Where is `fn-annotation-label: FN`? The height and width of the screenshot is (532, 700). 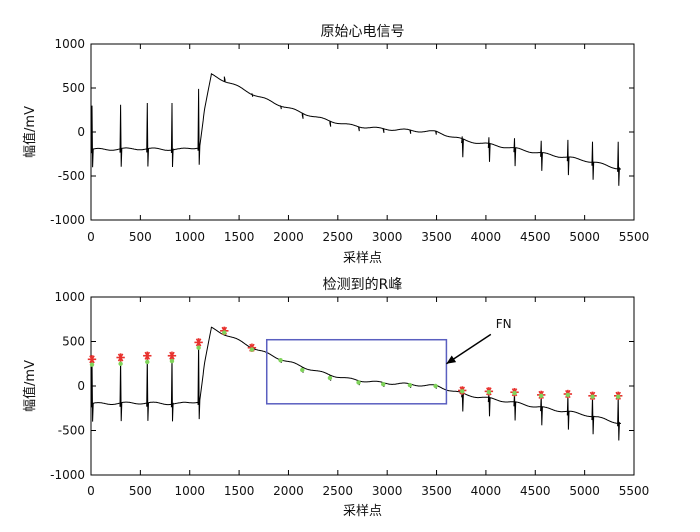 fn-annotation-label: FN is located at coordinates (504, 324).